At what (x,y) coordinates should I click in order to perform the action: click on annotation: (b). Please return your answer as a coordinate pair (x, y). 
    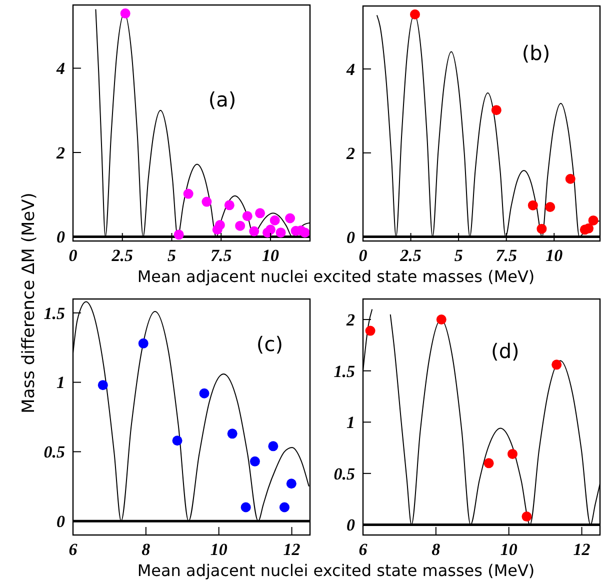
    Looking at the image, I should click on (536, 53).